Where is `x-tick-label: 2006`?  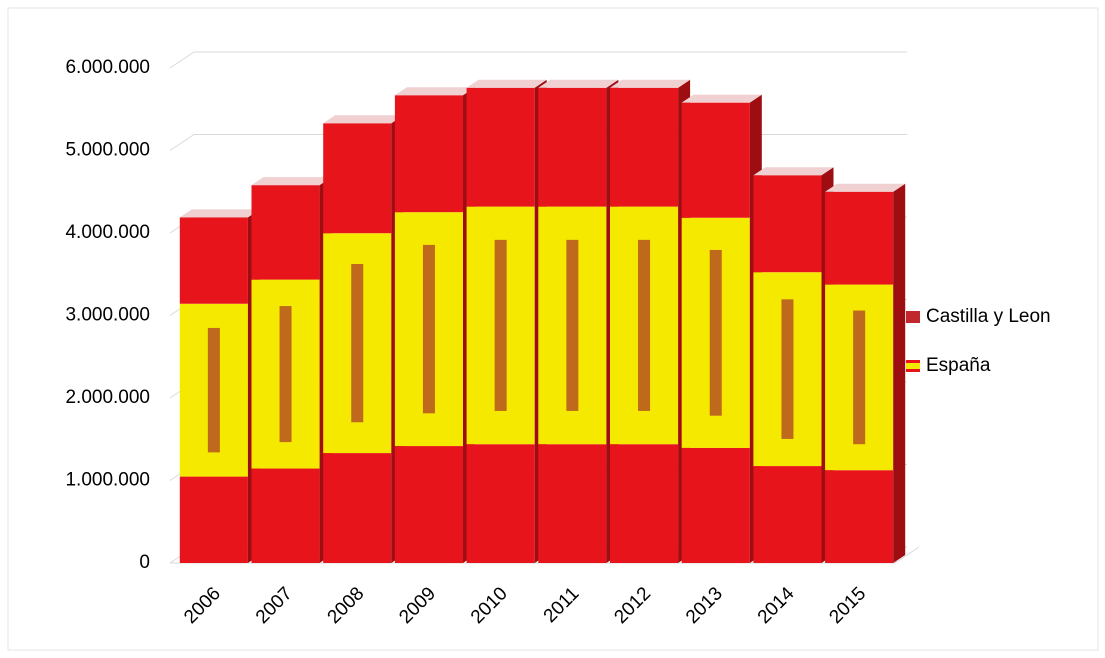 x-tick-label: 2006 is located at coordinates (202, 605).